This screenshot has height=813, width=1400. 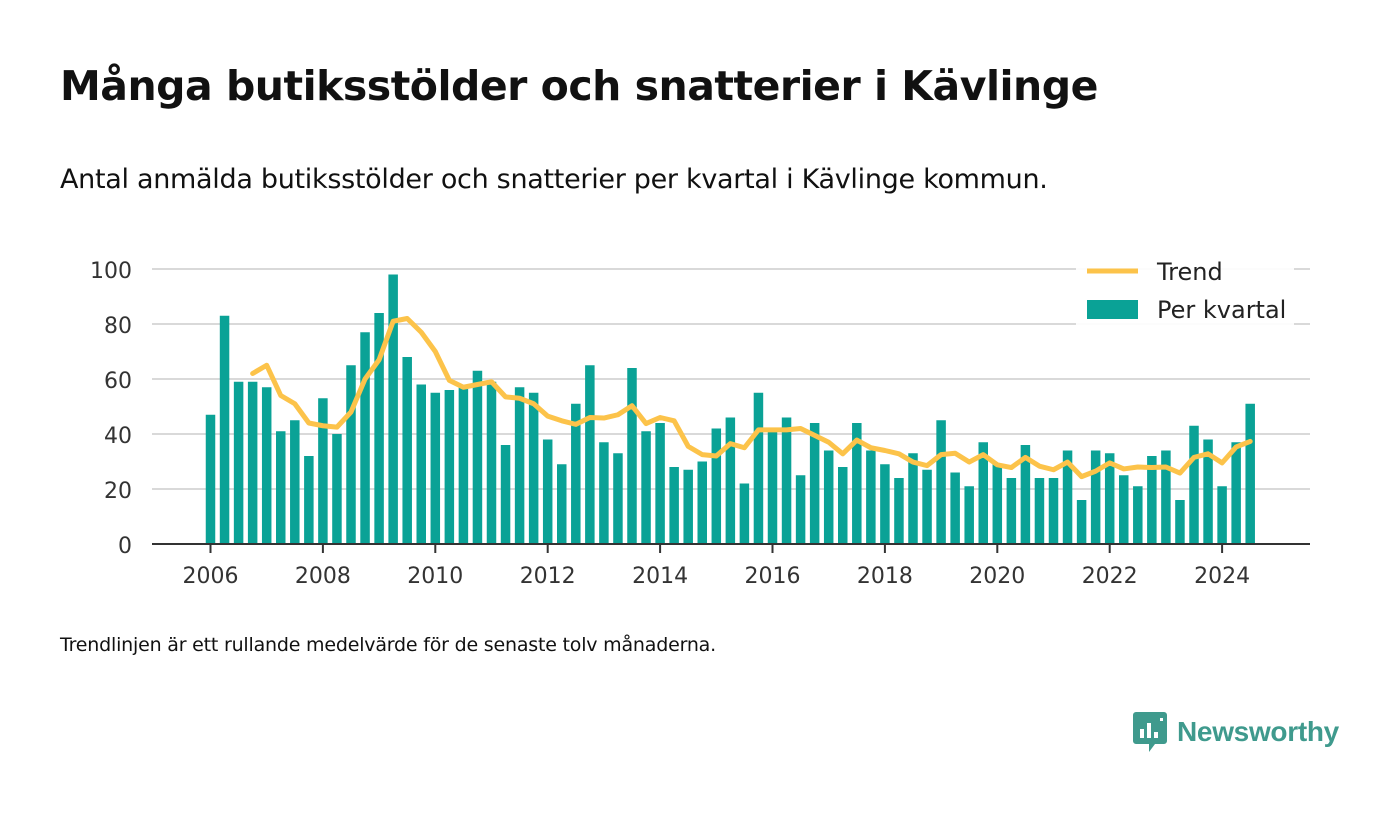 I want to click on y-tick-label: 80, so click(x=118, y=326).